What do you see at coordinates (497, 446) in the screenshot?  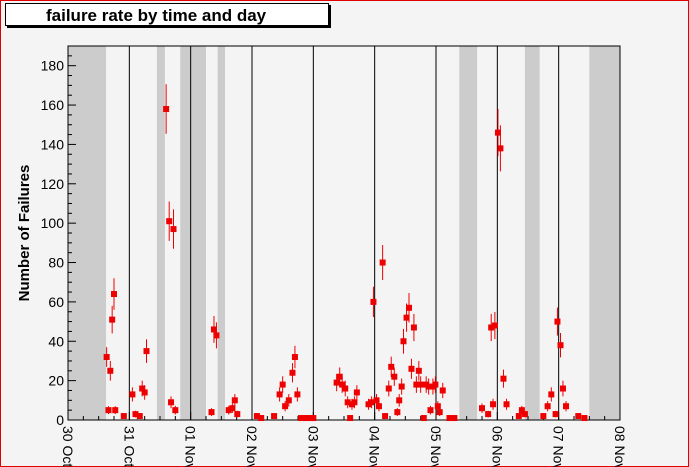 I see `x-tick-label: 06 Nov` at bounding box center [497, 446].